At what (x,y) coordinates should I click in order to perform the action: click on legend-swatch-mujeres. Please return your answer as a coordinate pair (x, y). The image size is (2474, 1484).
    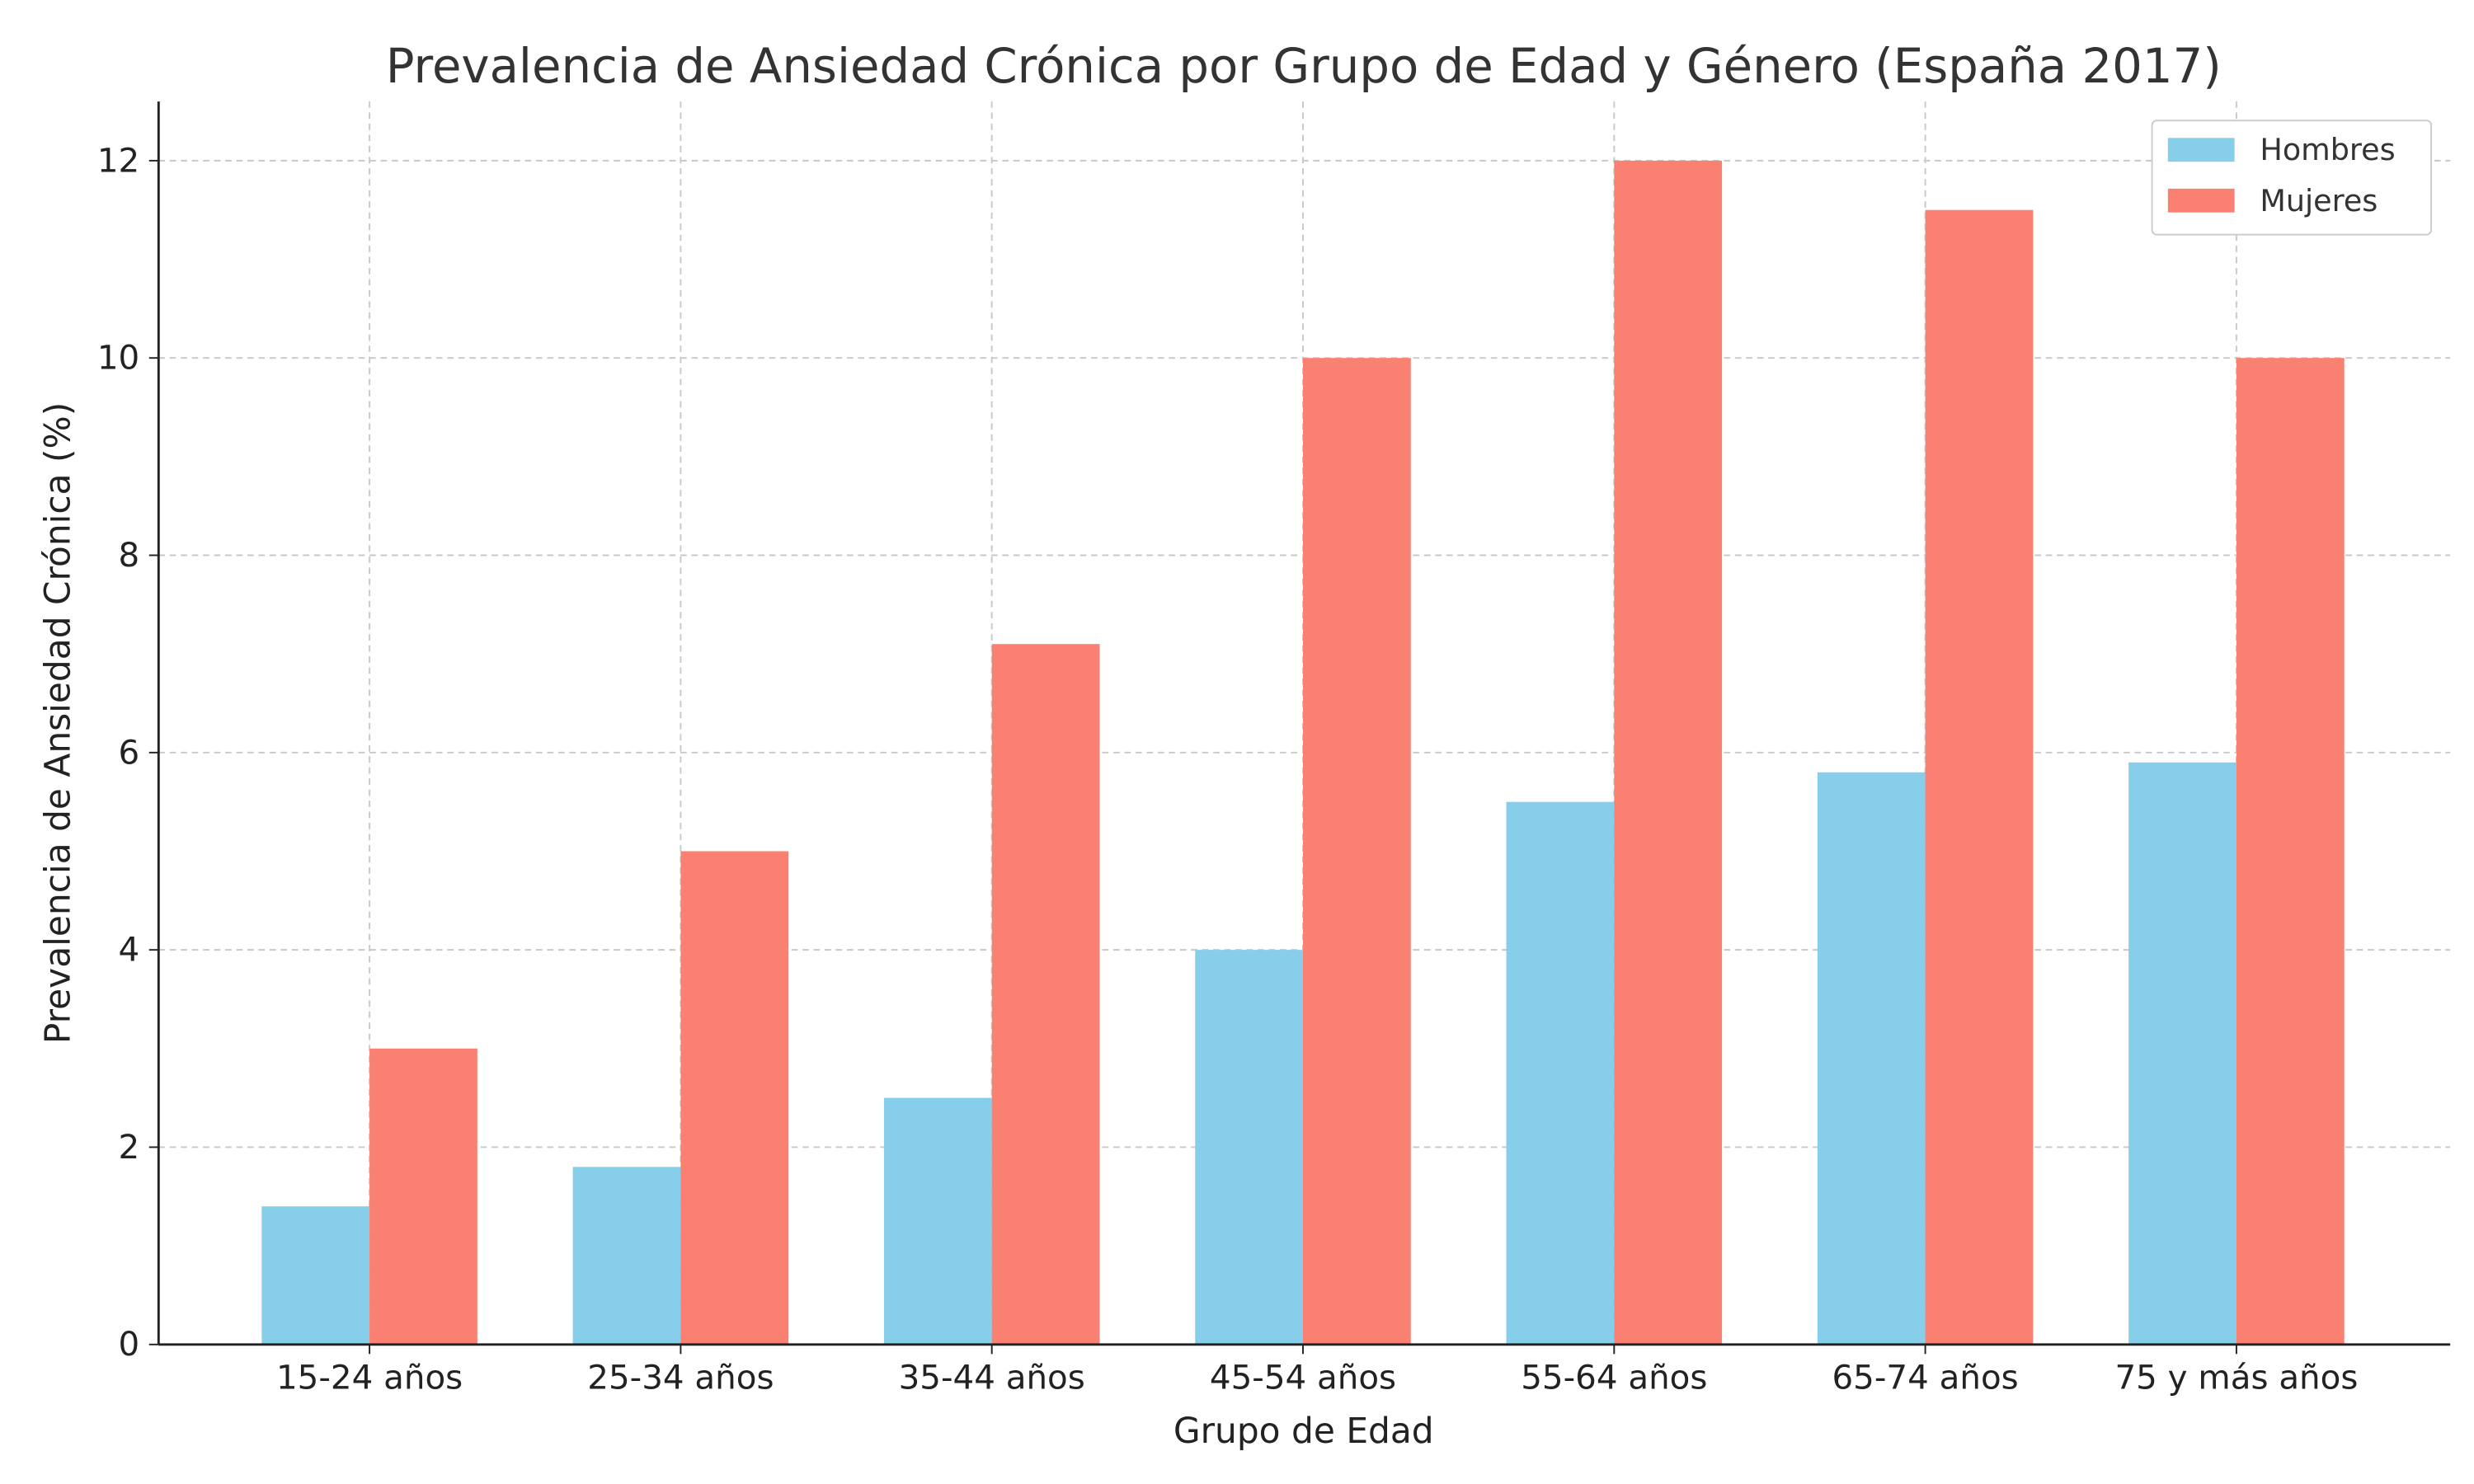
    Looking at the image, I should click on (2201, 200).